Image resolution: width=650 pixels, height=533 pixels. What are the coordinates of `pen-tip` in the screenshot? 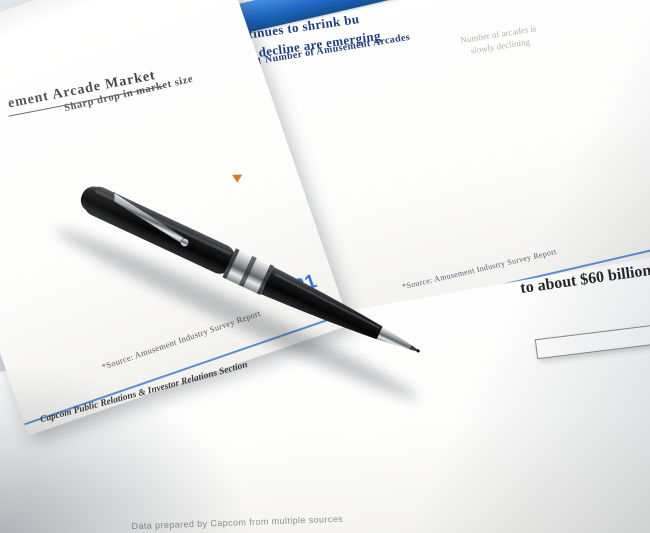 It's located at (414, 348).